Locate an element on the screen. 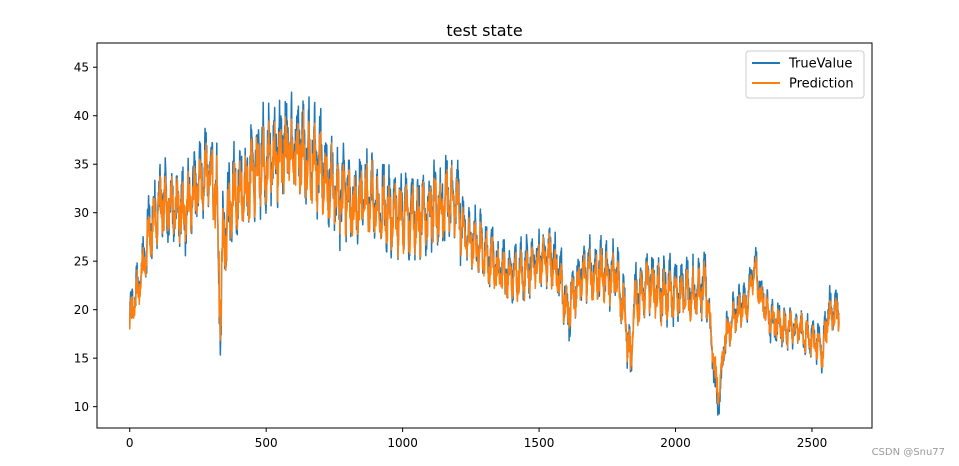 The image size is (959, 466). x-tick-label: 1500 is located at coordinates (539, 443).